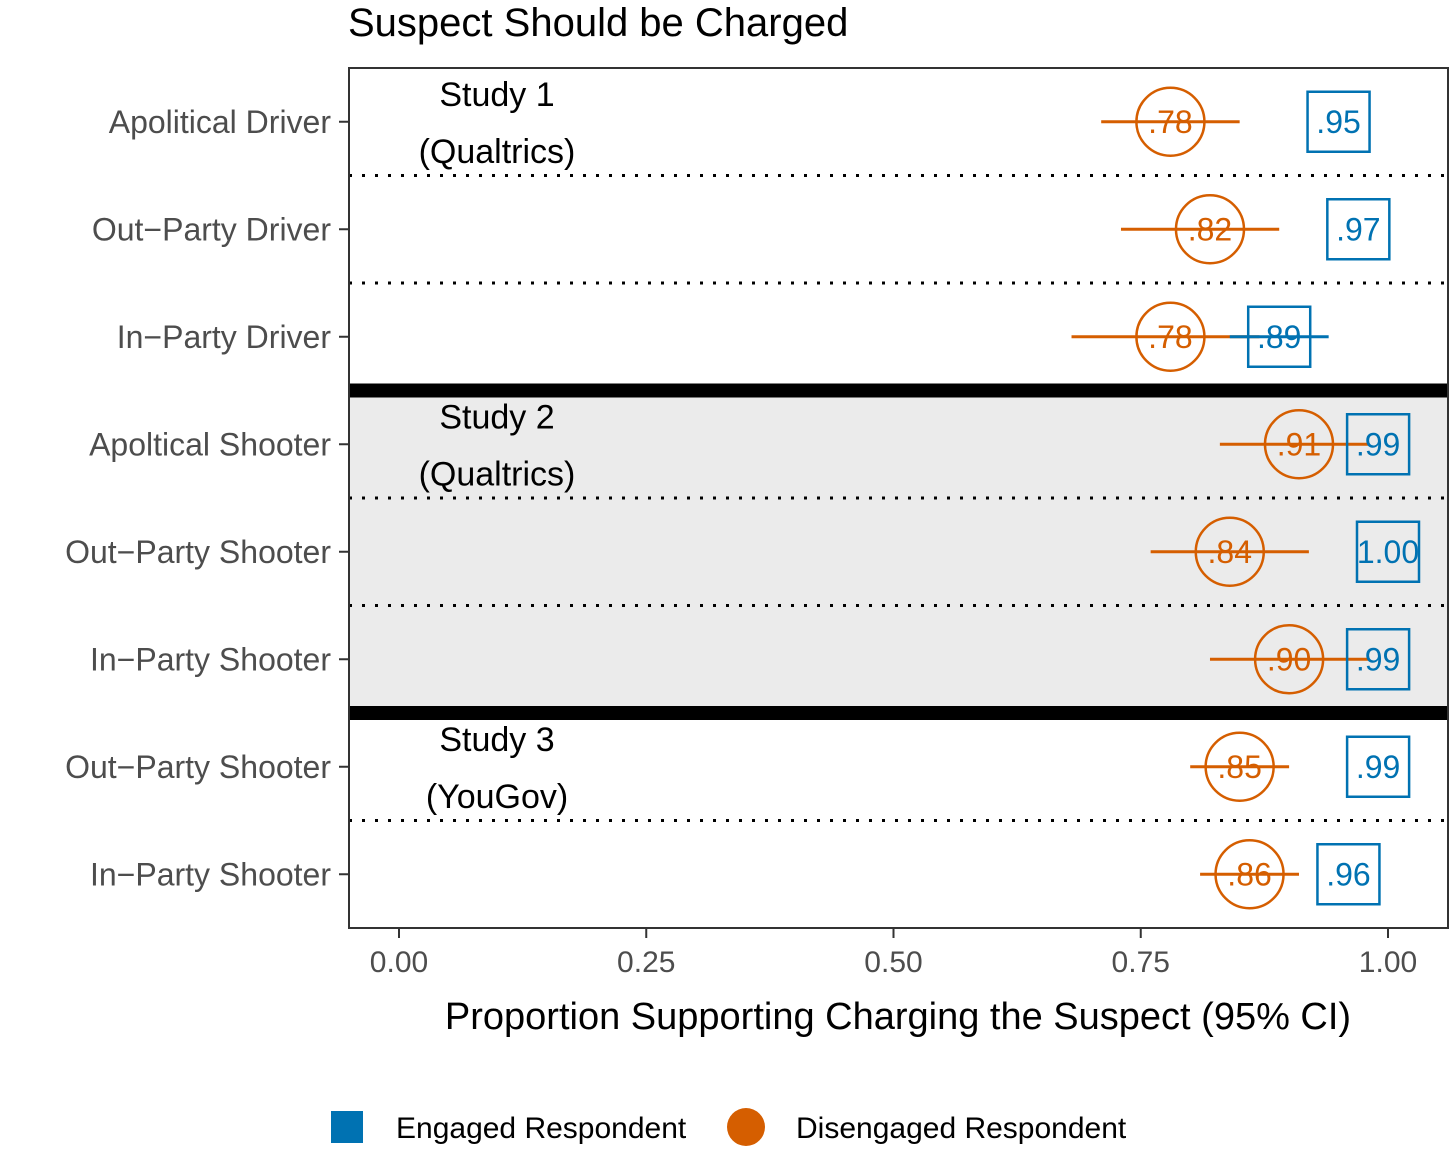  I want to click on y-tick-label: Apoltical Shooter, so click(210, 444).